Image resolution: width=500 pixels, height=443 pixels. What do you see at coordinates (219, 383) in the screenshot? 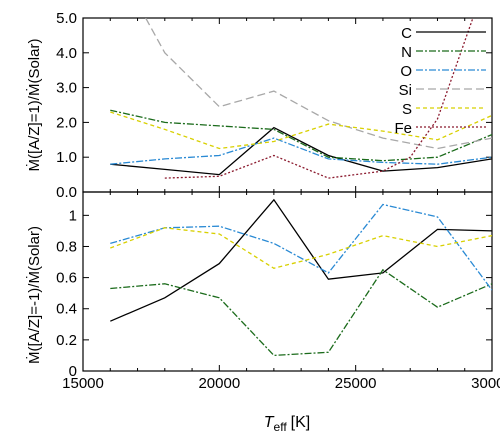
I see `x-tick-label: 20000` at bounding box center [219, 383].